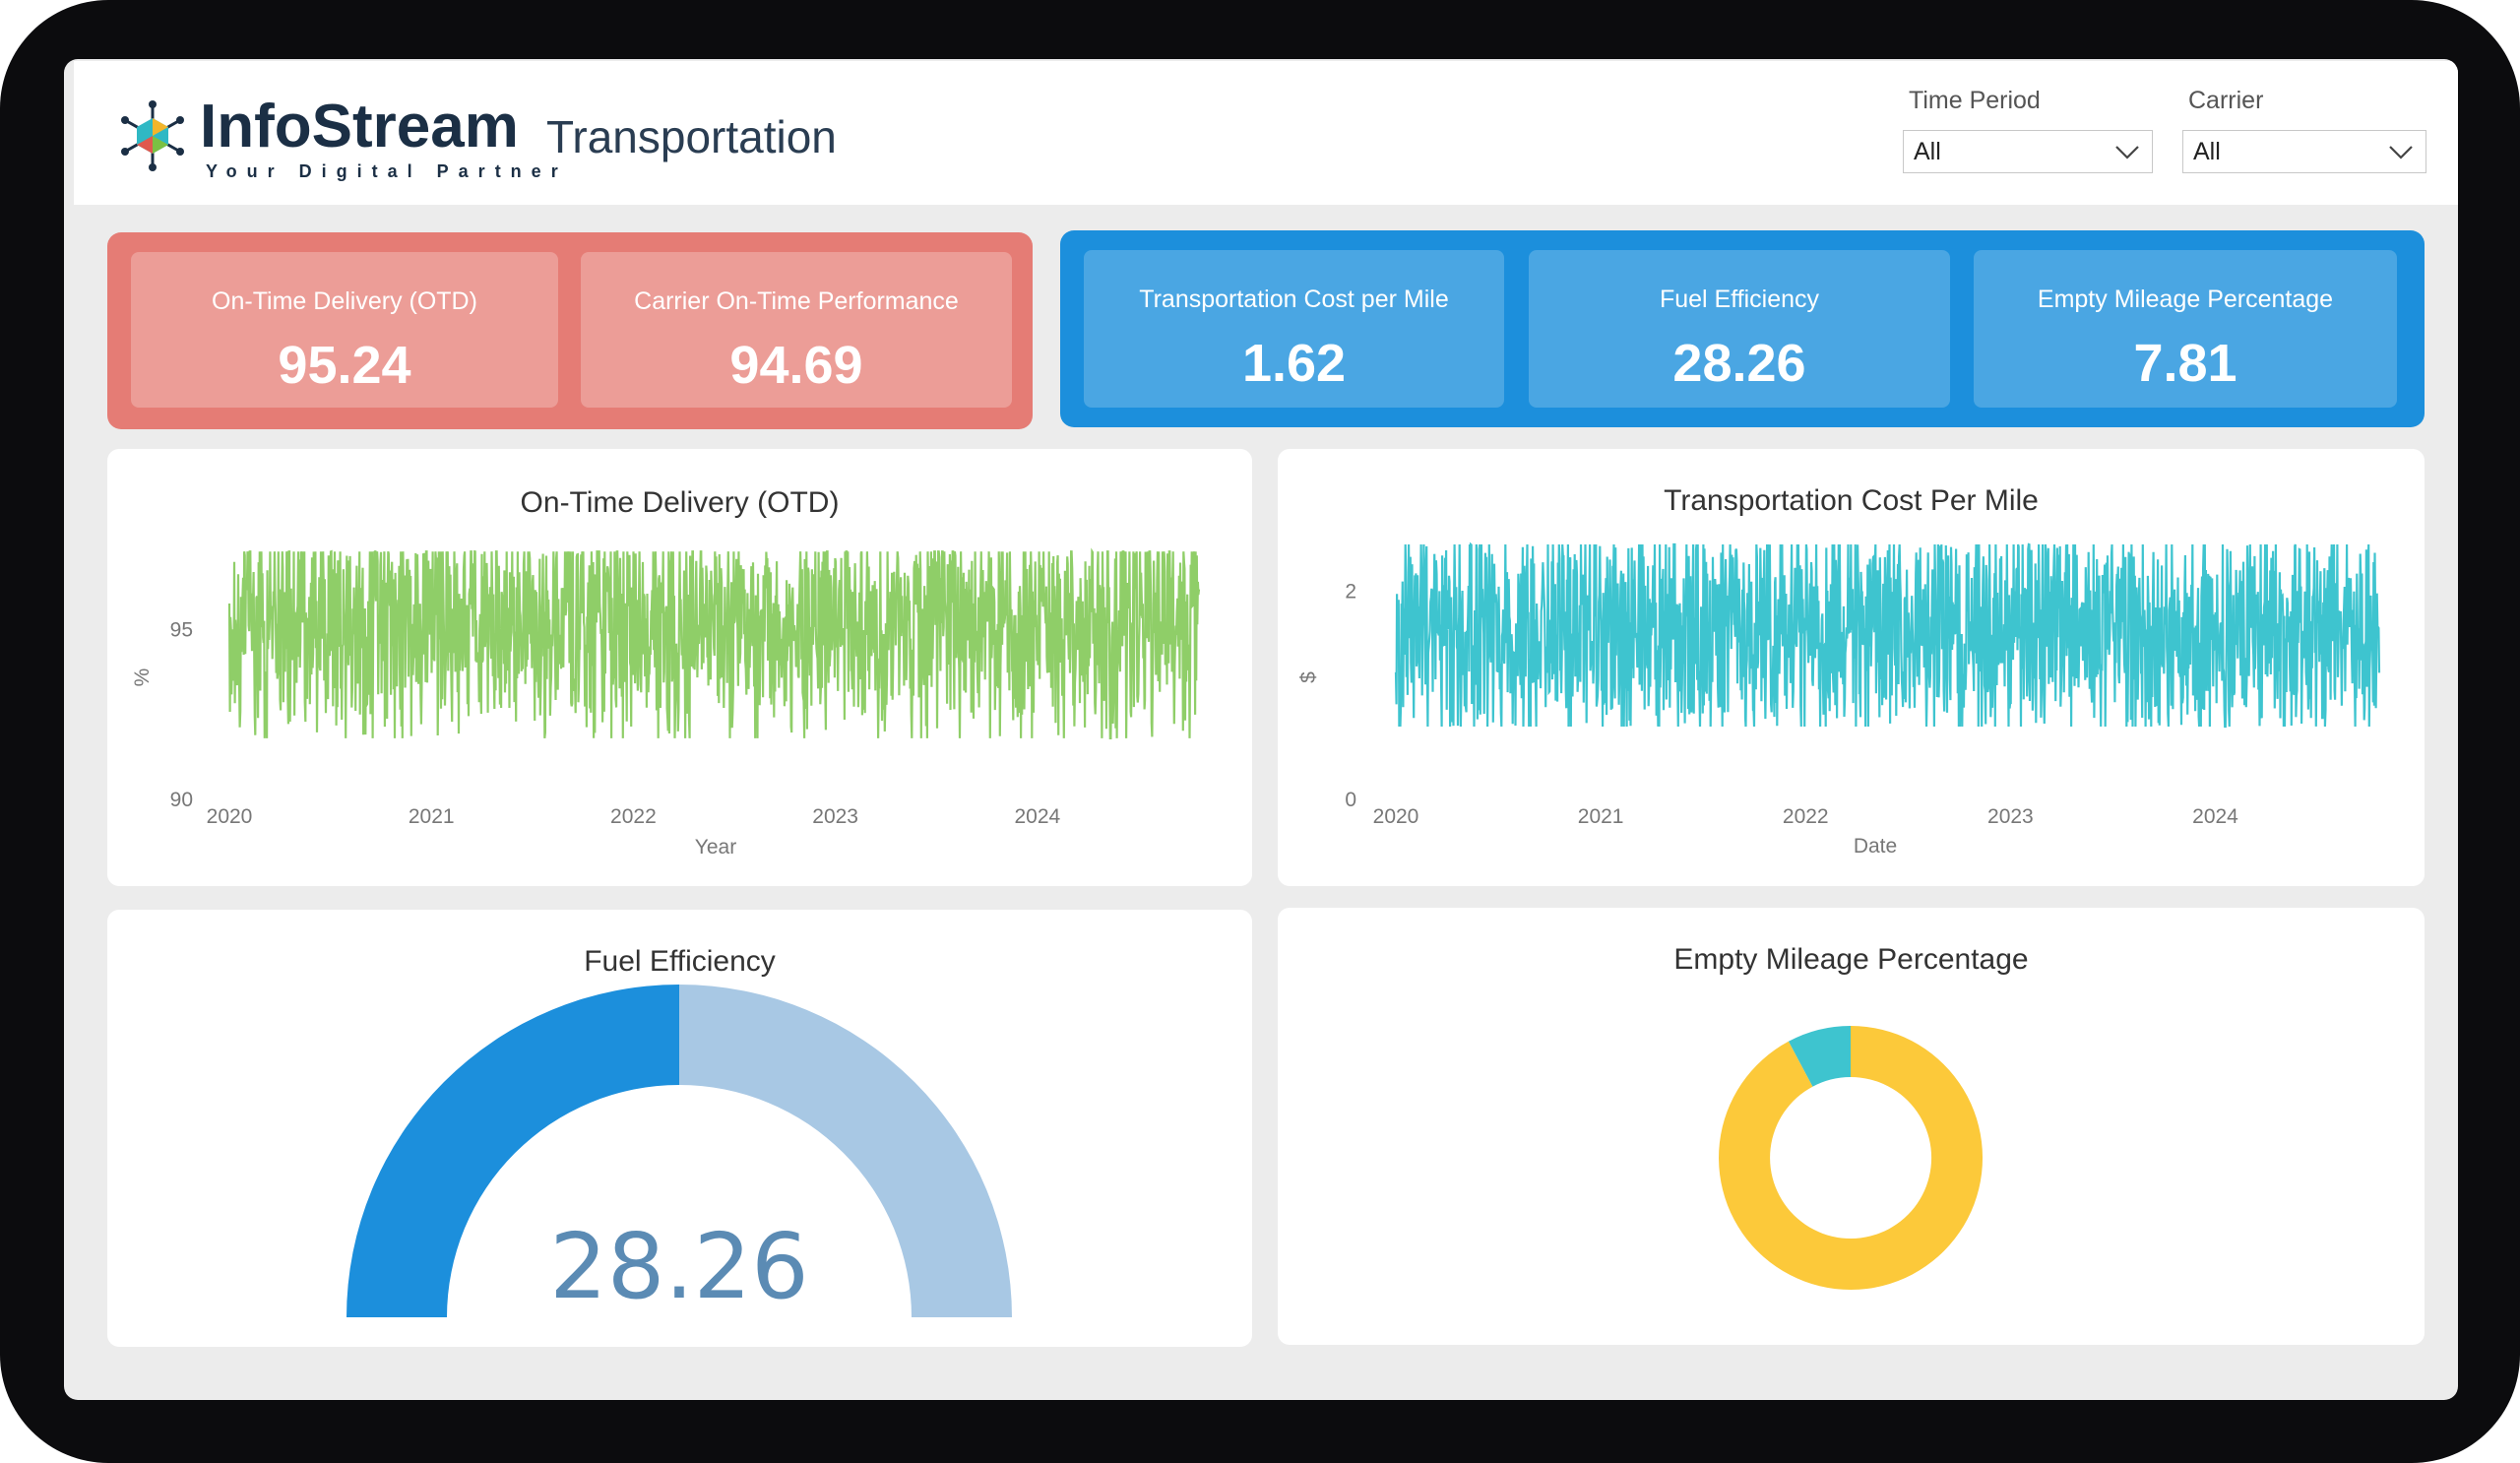 Image resolution: width=2520 pixels, height=1463 pixels. I want to click on chart-title: Transportation Cost Per Mile, so click(1851, 501).